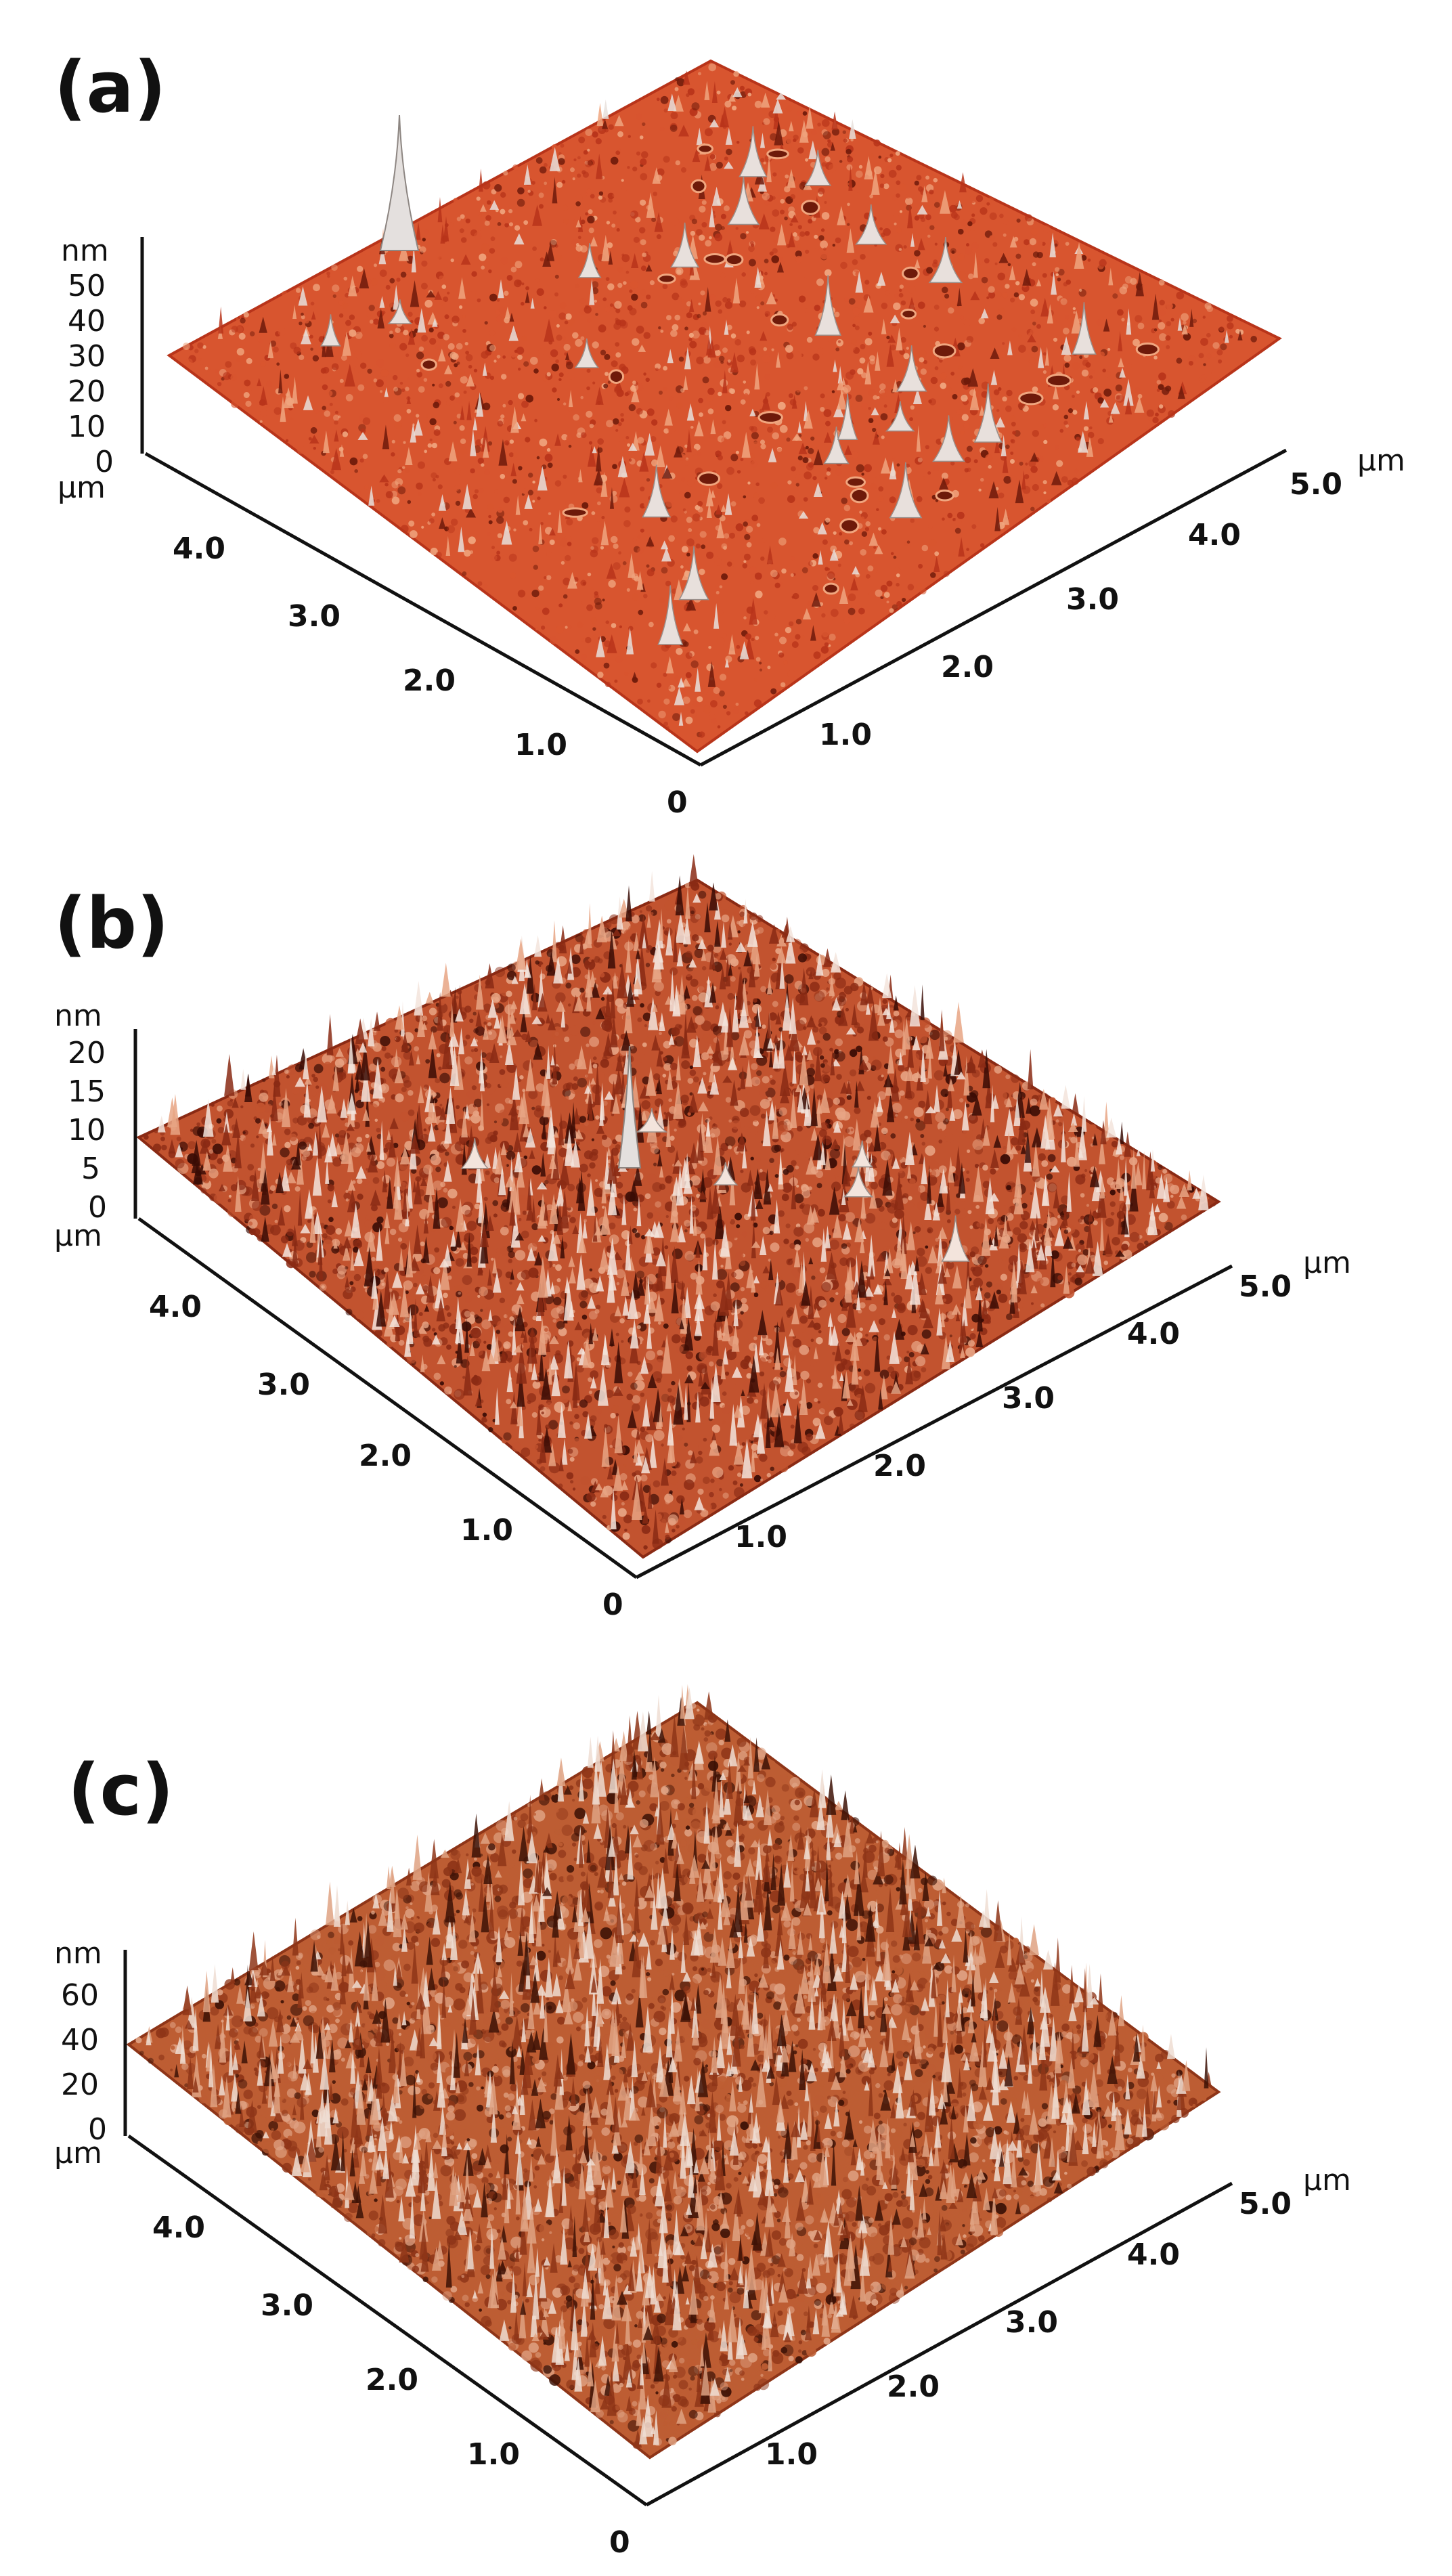 The height and width of the screenshot is (2576, 1452). Describe the element at coordinates (112, 923) in the screenshot. I see `panel-label: (b)` at that location.